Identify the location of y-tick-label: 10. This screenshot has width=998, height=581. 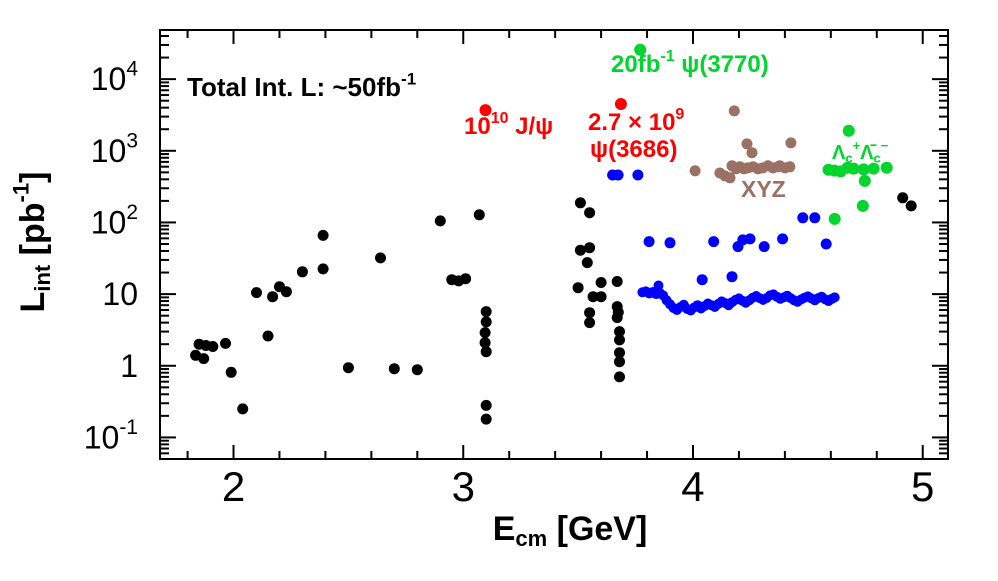
(120, 294).